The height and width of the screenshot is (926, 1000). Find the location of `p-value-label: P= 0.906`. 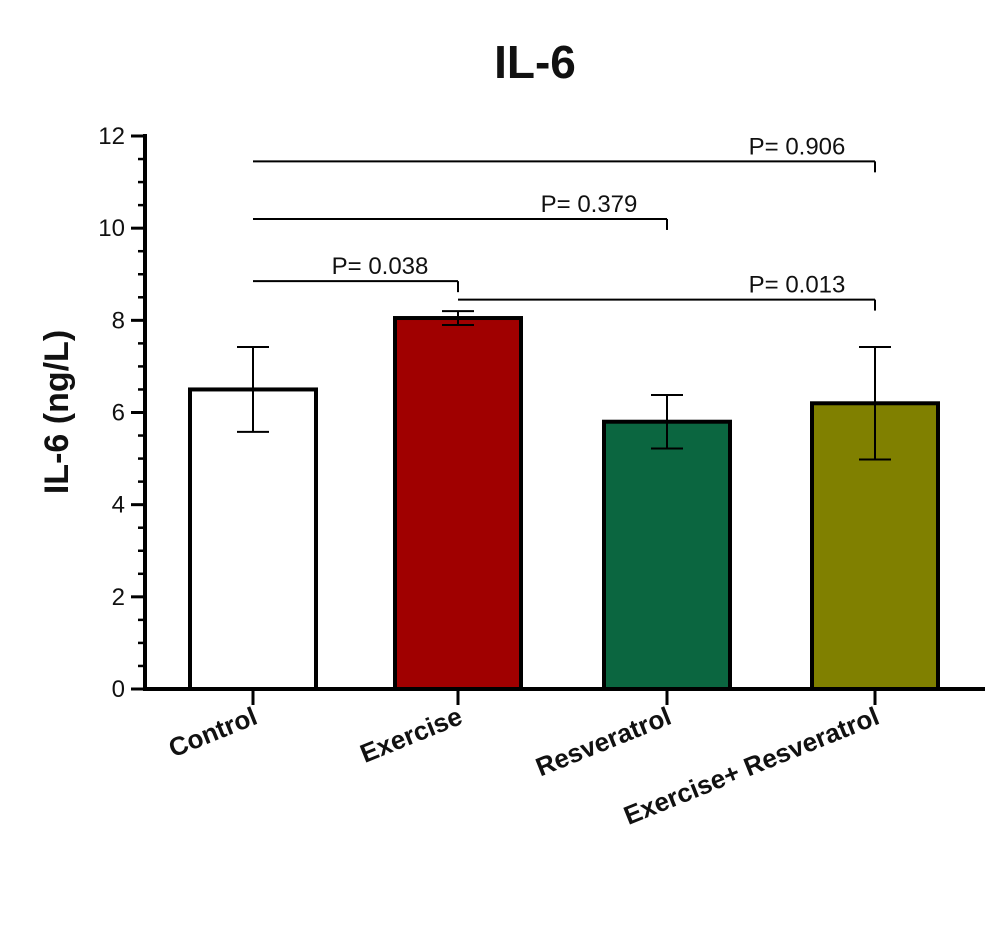

p-value-label: P= 0.906 is located at coordinates (797, 146).